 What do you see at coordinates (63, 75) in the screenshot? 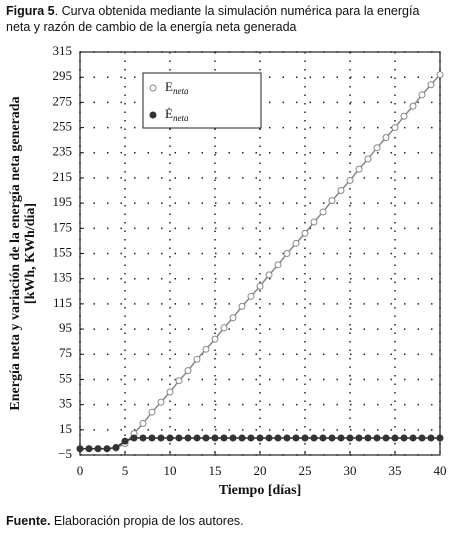
I see `y-tick-label: 295` at bounding box center [63, 75].